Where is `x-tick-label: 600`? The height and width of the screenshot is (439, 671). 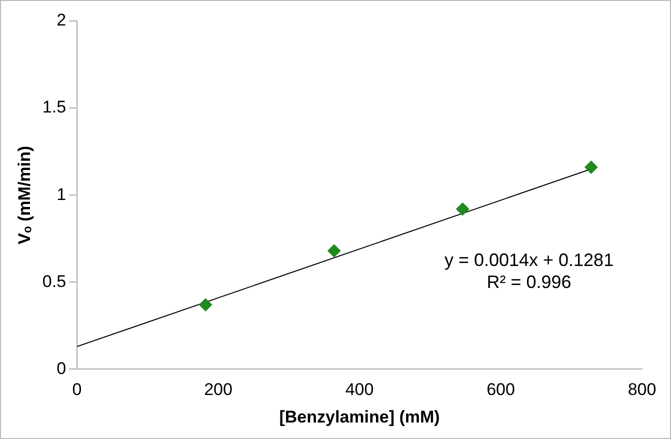
x-tick-label: 600 is located at coordinates (500, 390).